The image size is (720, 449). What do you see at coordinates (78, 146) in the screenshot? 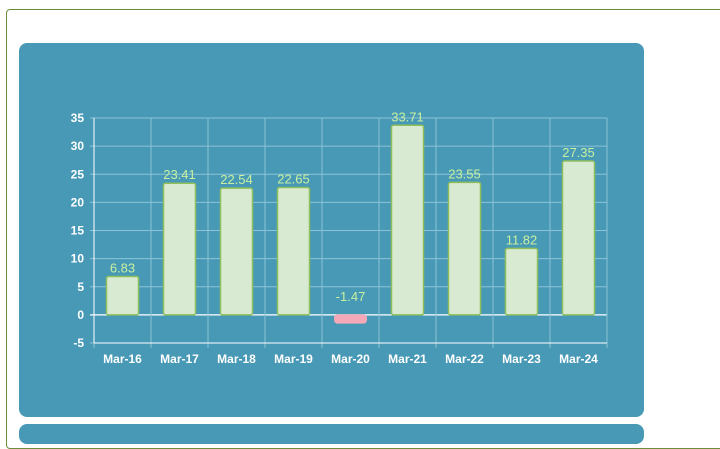
I see `y-tick-label: 30` at bounding box center [78, 146].